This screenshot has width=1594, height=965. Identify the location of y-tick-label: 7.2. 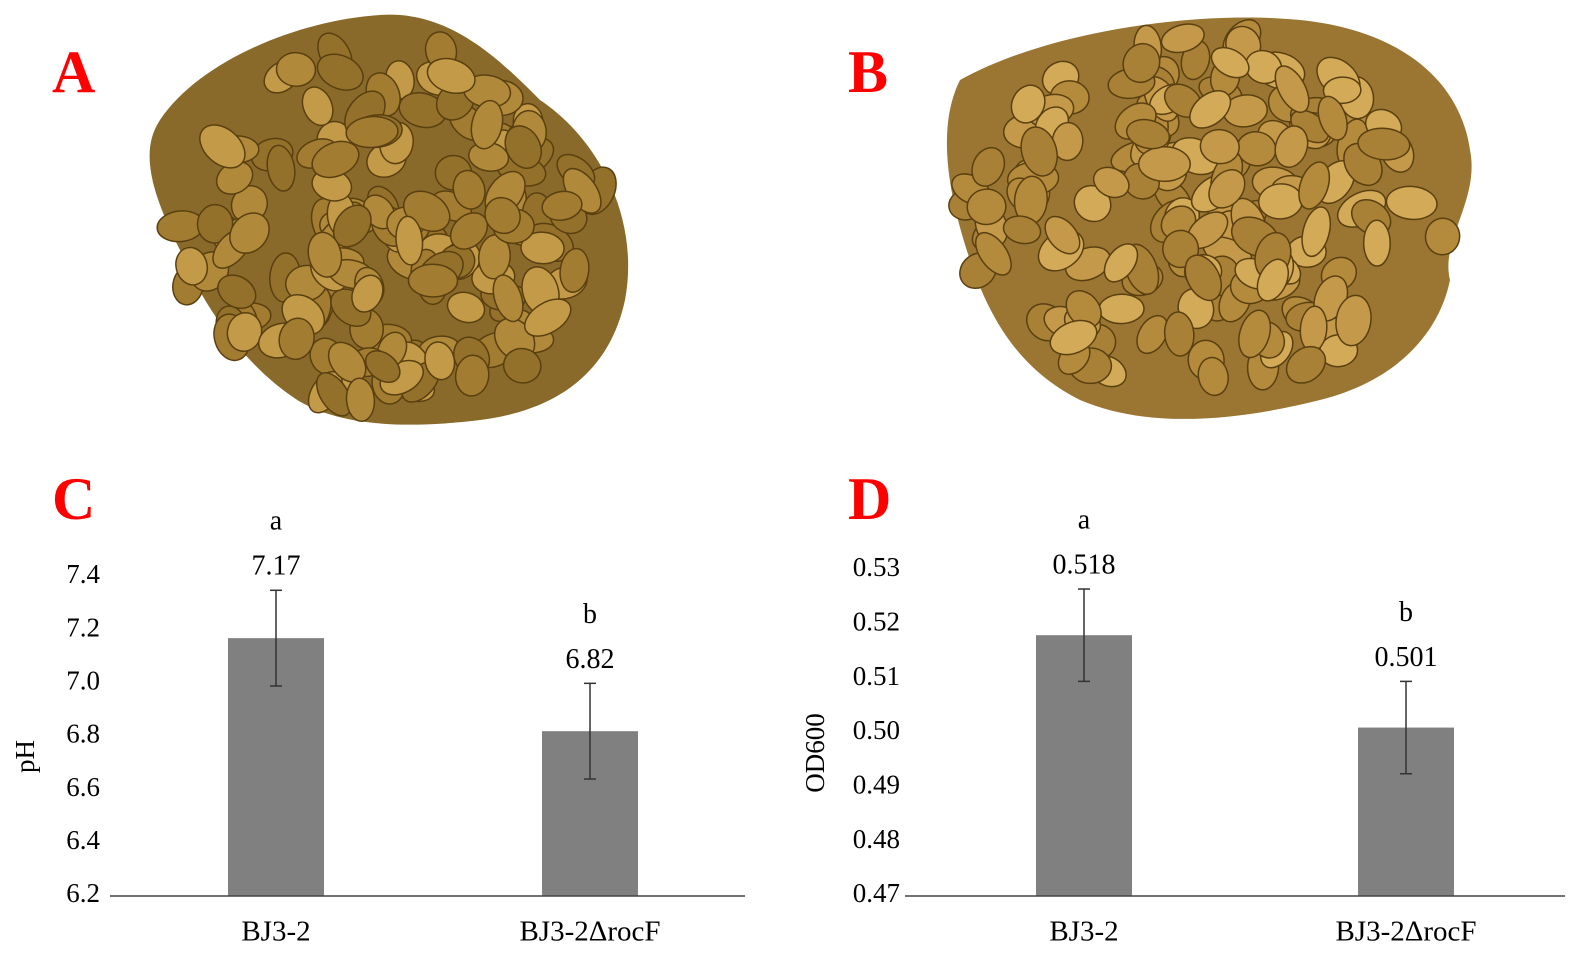
(83, 627).